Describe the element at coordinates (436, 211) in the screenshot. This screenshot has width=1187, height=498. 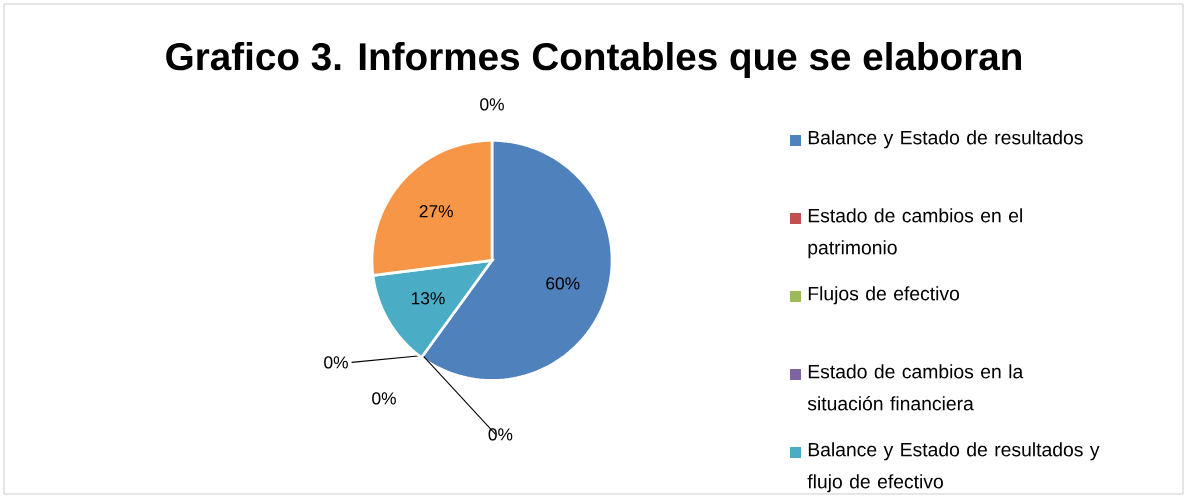
I see `data-label: 27%` at that location.